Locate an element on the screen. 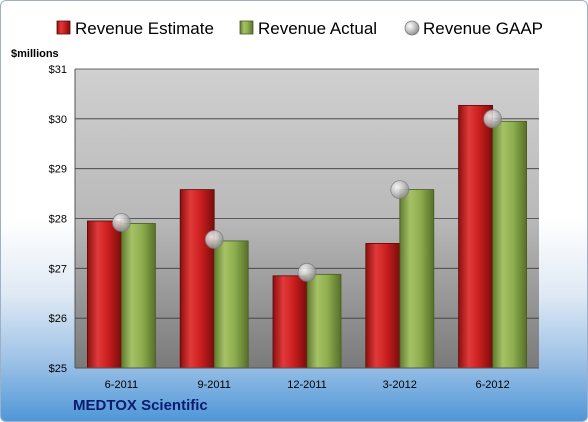 The width and height of the screenshot is (588, 422). y-unit-label: $millions is located at coordinates (35, 54).